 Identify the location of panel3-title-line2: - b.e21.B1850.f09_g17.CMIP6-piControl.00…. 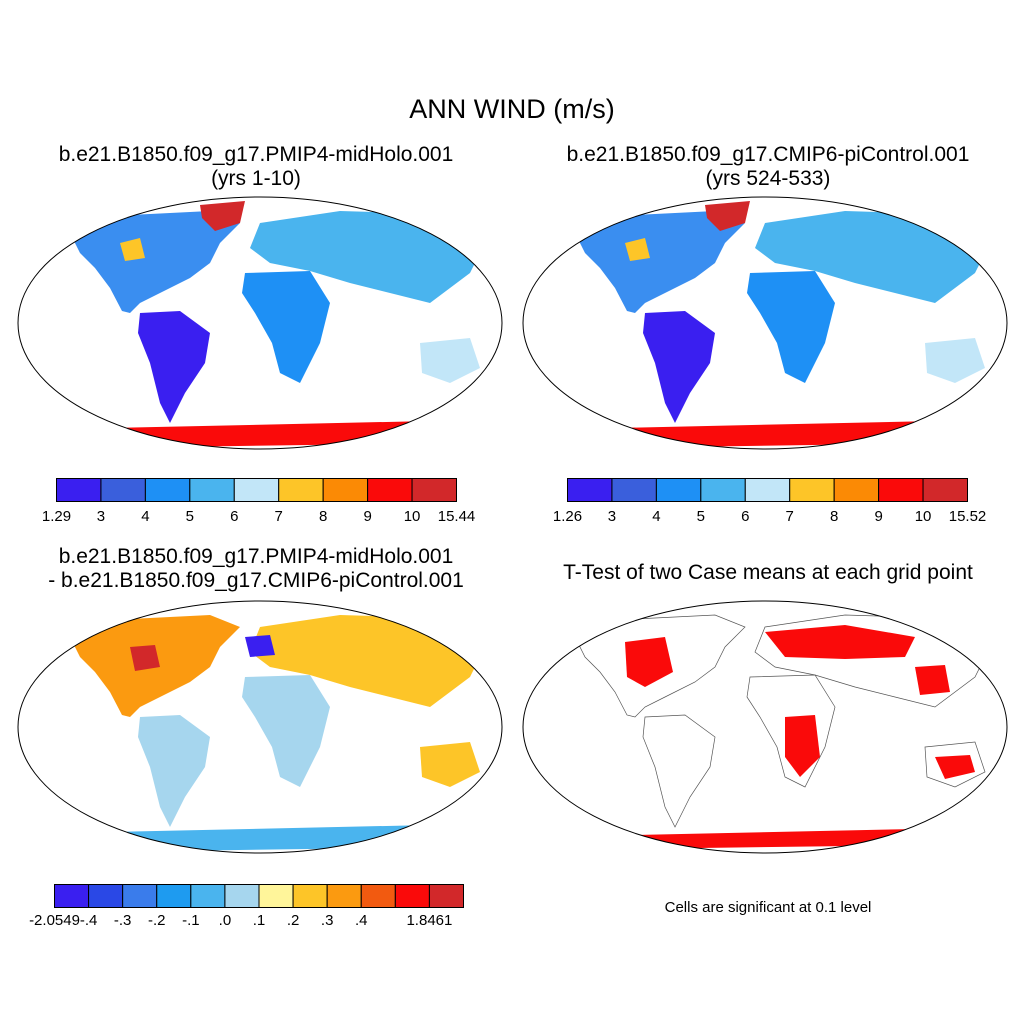
(256, 580).